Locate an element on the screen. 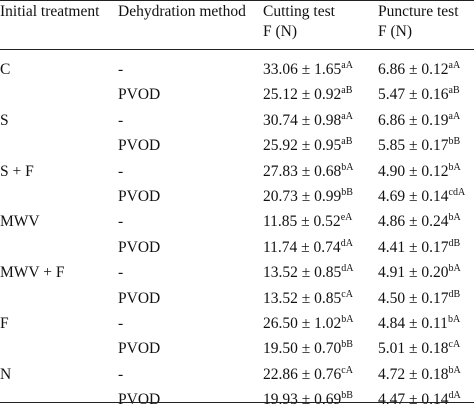  cell-puncture-value: 4.47 ± 0.14 is located at coordinates (413, 399).